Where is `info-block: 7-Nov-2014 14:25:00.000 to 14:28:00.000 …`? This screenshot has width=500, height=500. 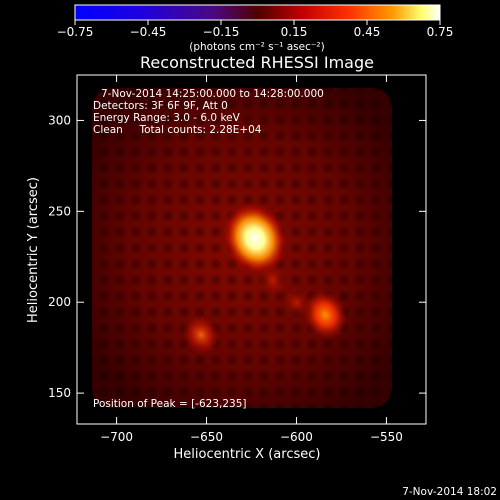
info-block: 7-Nov-2014 14:25:00.000 to 14:28:00.000 … is located at coordinates (208, 112).